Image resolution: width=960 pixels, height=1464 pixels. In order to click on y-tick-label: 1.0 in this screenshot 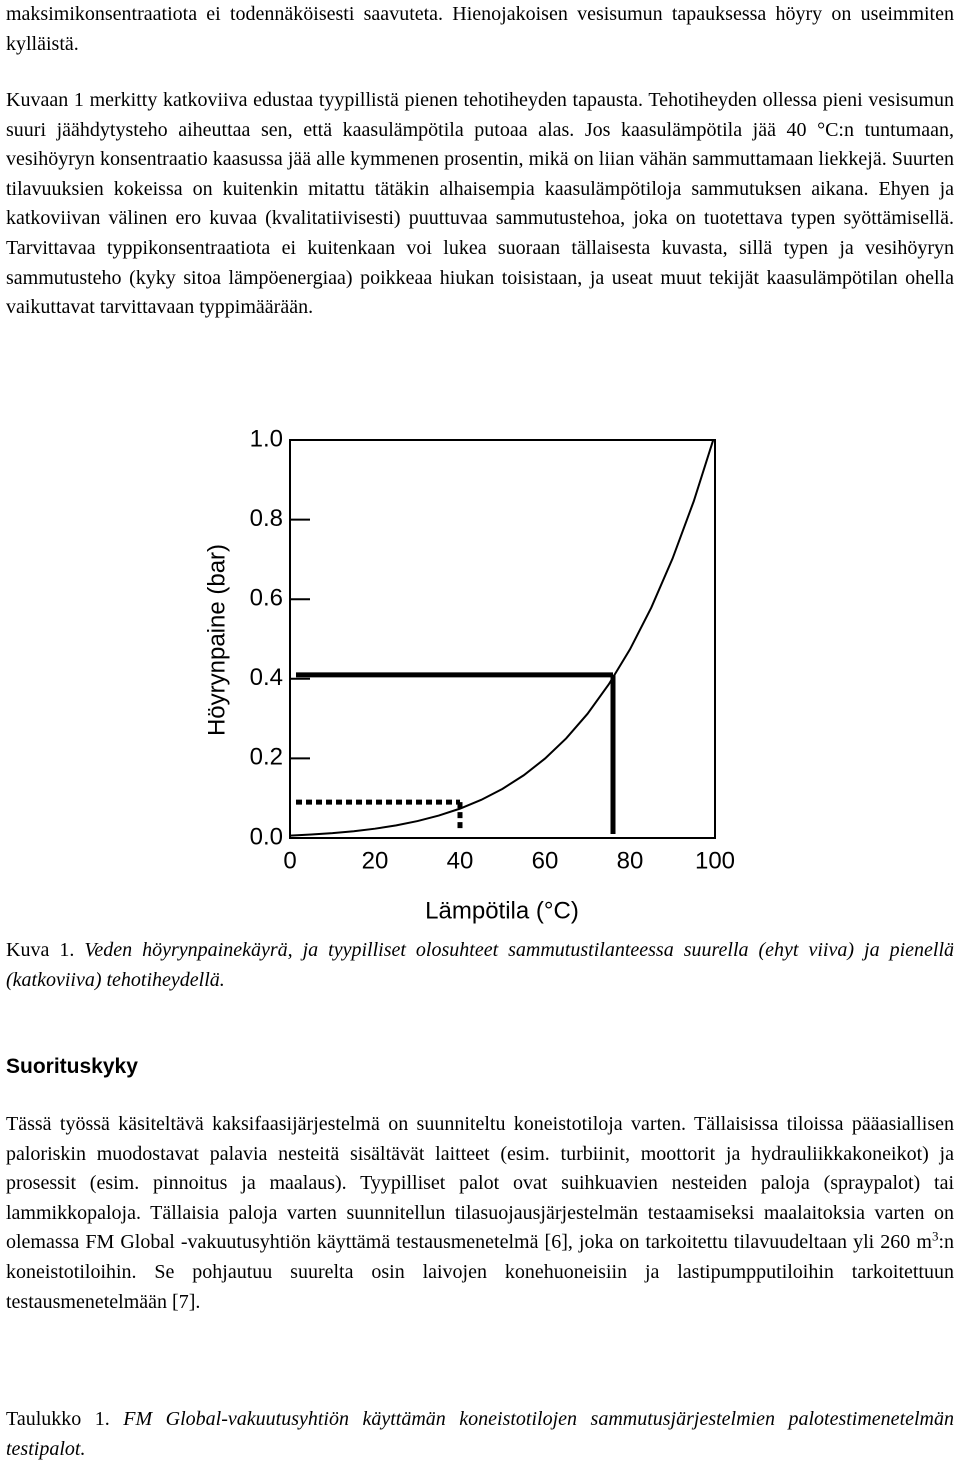, I will do `click(266, 438)`.